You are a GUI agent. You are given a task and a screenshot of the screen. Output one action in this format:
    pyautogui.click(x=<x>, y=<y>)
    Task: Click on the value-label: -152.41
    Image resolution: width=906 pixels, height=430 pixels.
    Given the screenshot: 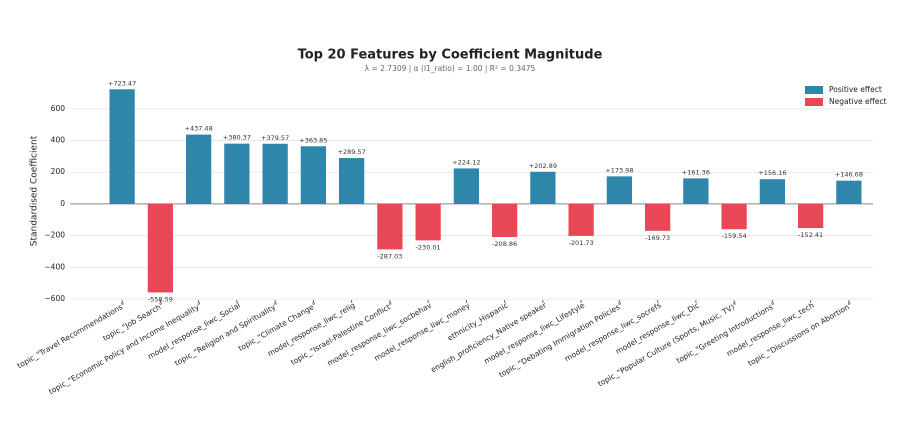 What is the action you would take?
    pyautogui.click(x=810, y=235)
    